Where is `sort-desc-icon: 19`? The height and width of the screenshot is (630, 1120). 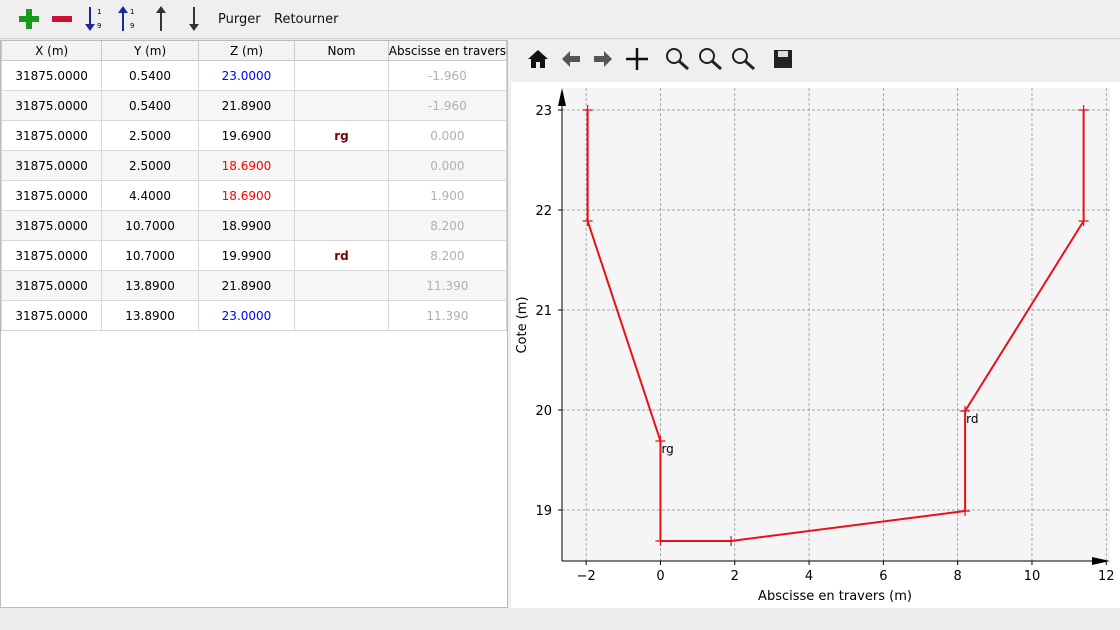
sort-desc-icon: 19 is located at coordinates (126, 18).